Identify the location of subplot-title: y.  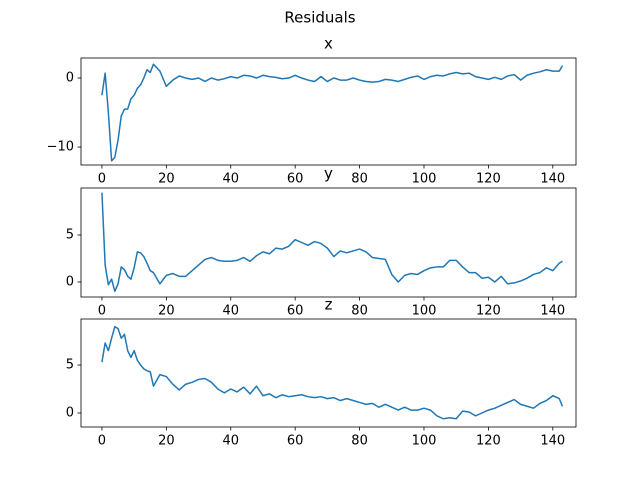
(328, 174).